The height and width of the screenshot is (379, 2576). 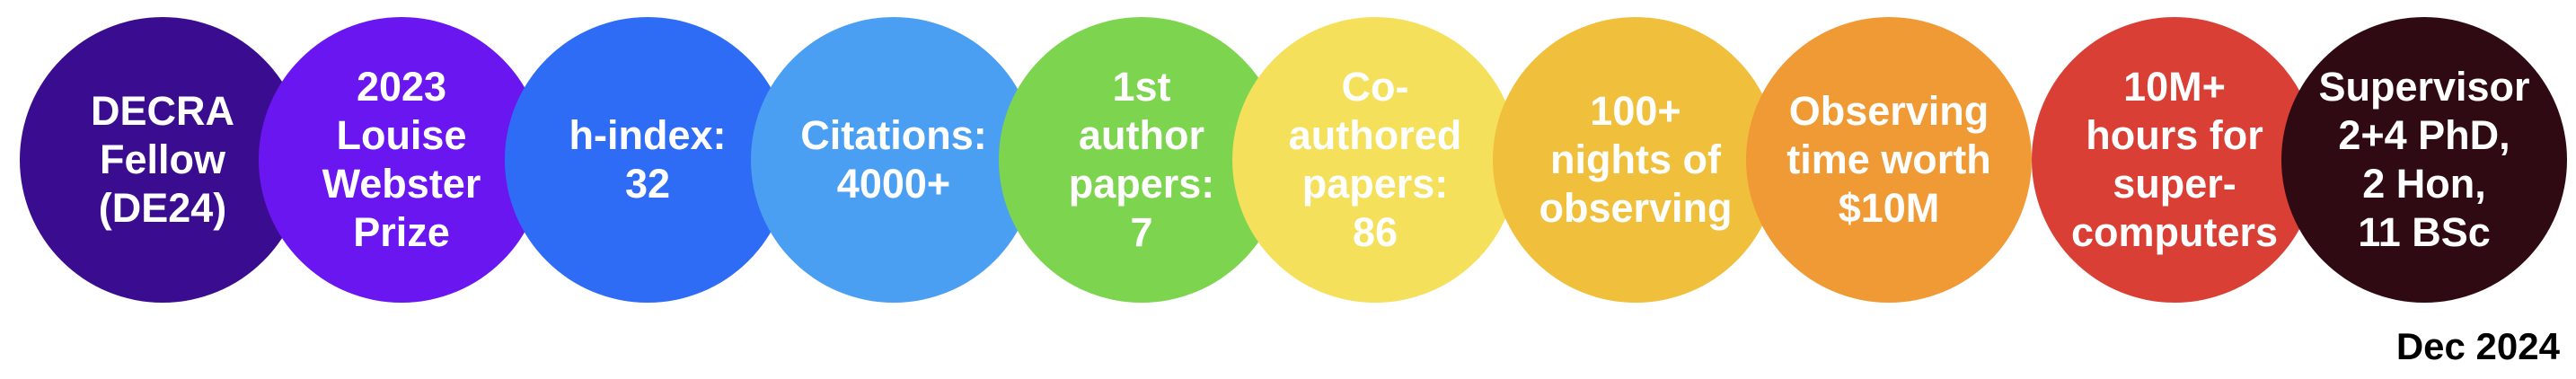 What do you see at coordinates (1141, 232) in the screenshot?
I see `circle-line: 7` at bounding box center [1141, 232].